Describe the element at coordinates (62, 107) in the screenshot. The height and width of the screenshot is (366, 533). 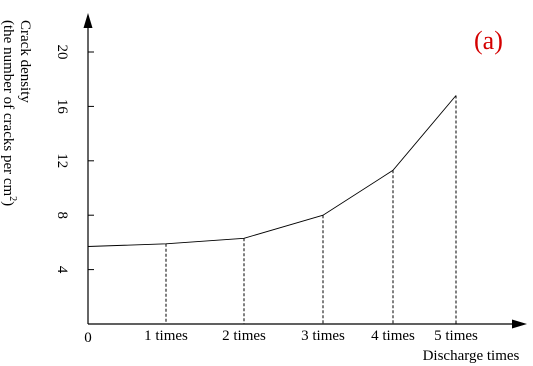
I see `y-tick-label-16: 16` at that location.